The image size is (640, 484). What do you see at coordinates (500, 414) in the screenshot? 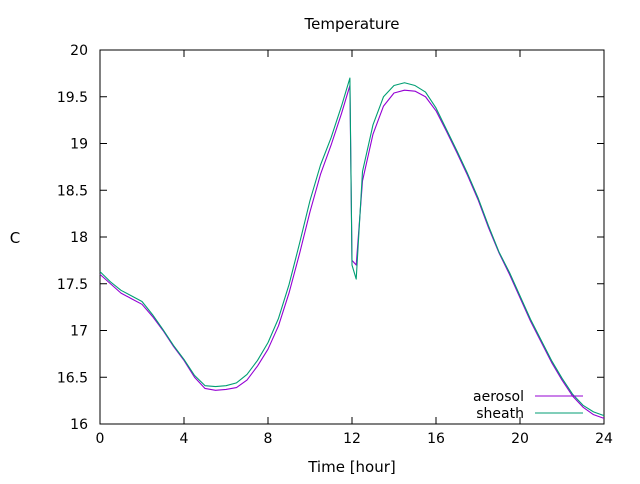
I see `legend-label-sheath: sheath` at bounding box center [500, 414].